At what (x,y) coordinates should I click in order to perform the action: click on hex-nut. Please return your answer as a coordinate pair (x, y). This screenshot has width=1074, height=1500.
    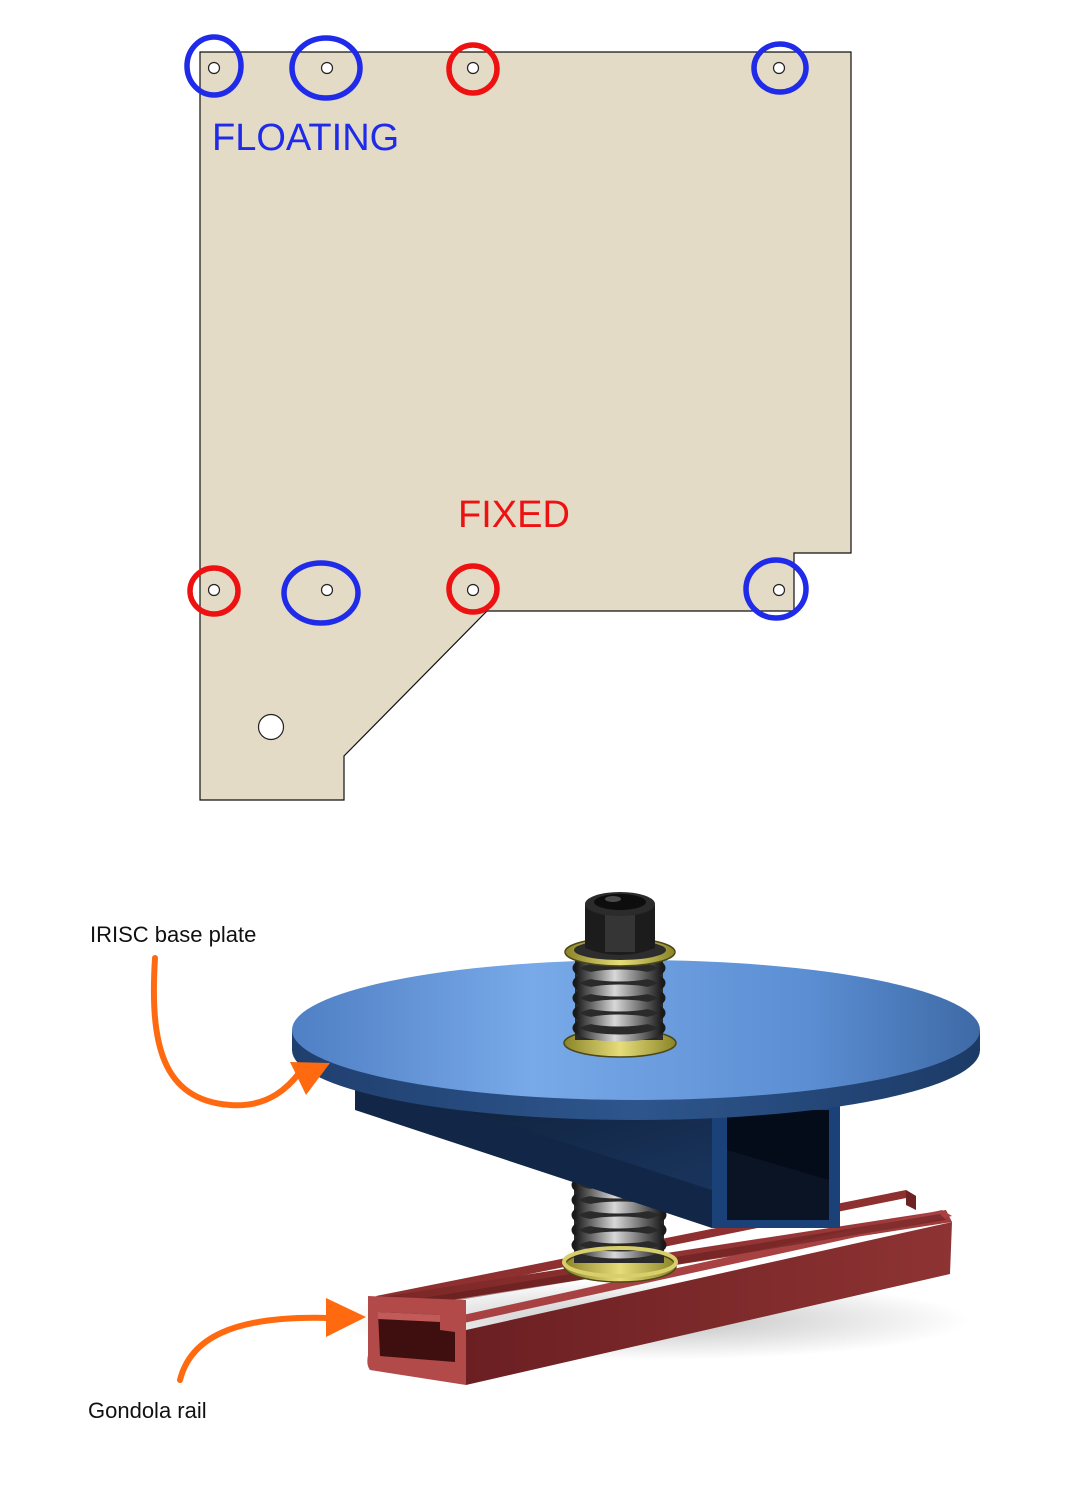
    Looking at the image, I should click on (620, 923).